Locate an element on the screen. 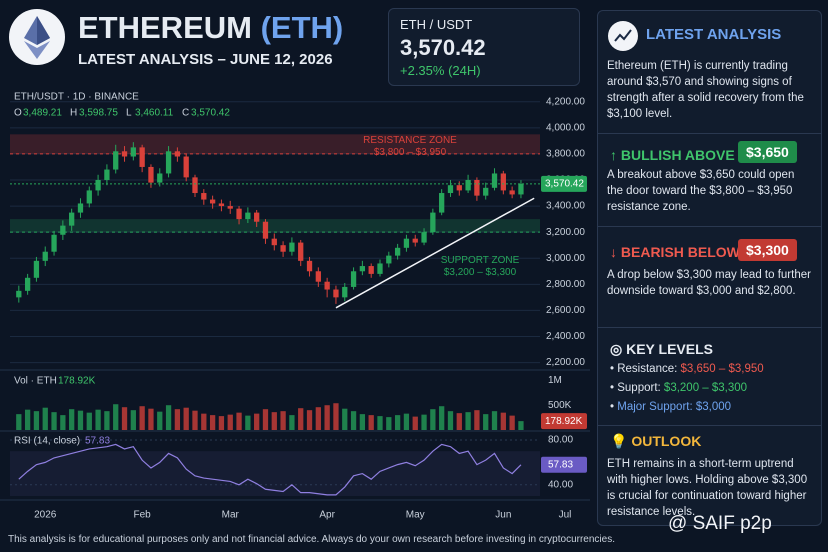 The width and height of the screenshot is (828, 552). price: 3,570.42 is located at coordinates (443, 47).